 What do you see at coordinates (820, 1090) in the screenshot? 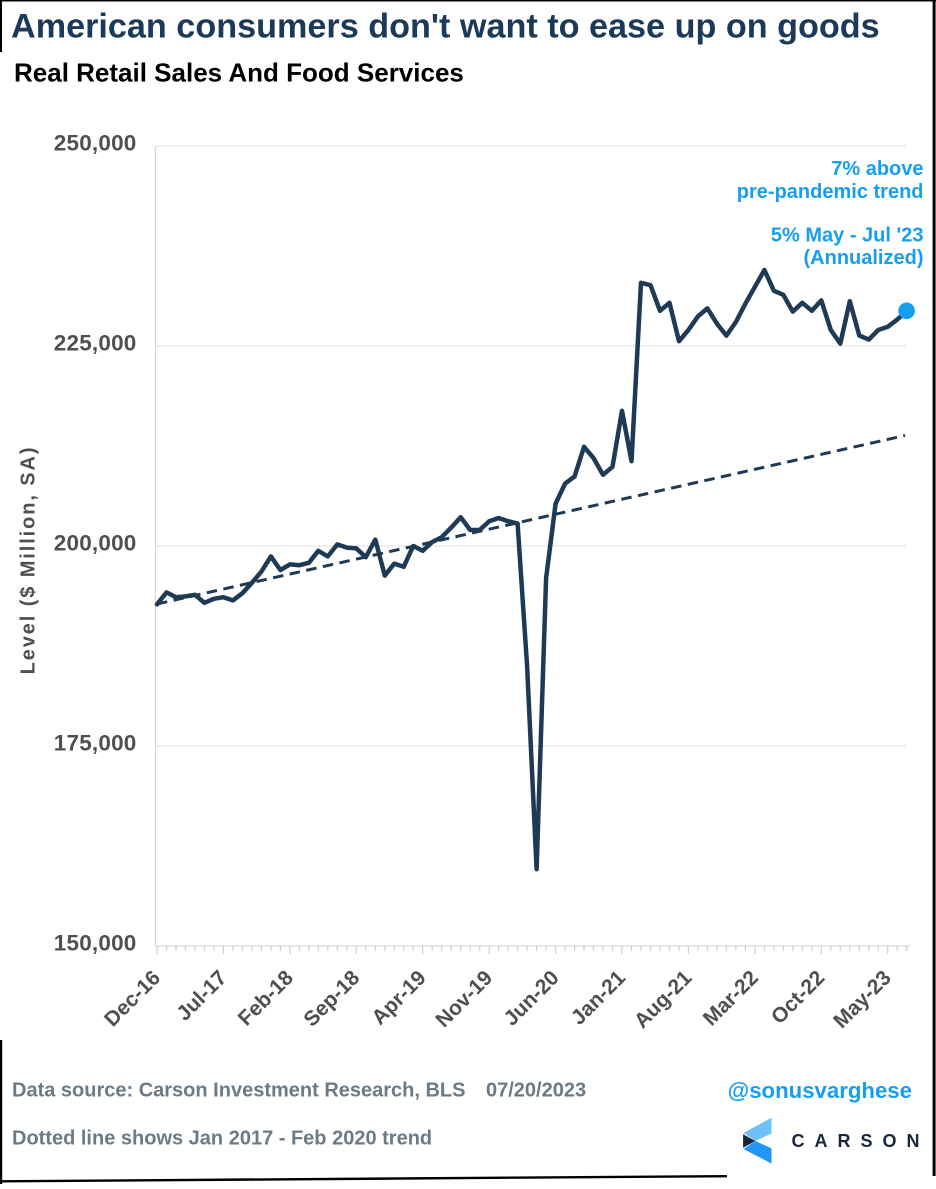
I see `svg-text: @sonusvarghese` at bounding box center [820, 1090].